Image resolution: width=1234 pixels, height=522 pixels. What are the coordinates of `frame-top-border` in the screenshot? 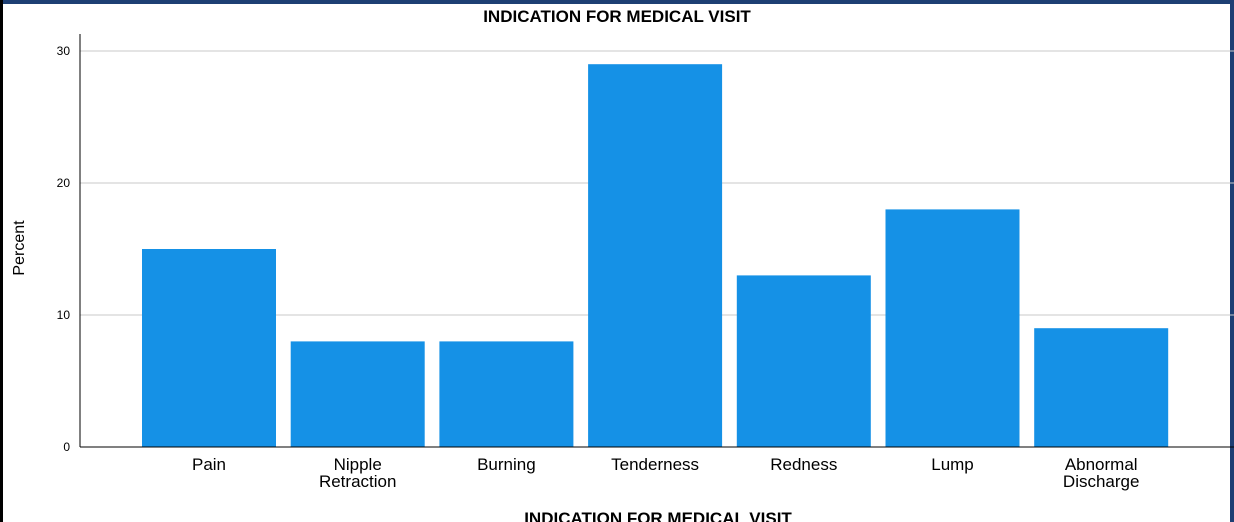 It's located at (617, 2).